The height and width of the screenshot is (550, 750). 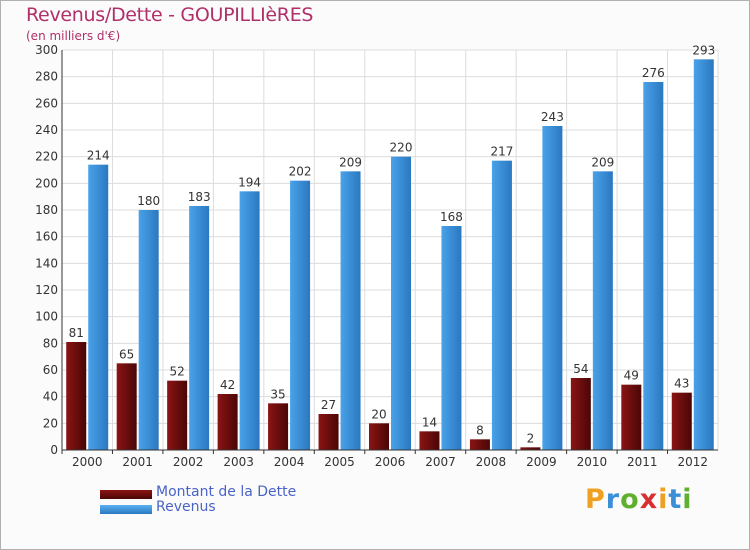 What do you see at coordinates (126, 354) in the screenshot?
I see `value-label-dette-2001: 65` at bounding box center [126, 354].